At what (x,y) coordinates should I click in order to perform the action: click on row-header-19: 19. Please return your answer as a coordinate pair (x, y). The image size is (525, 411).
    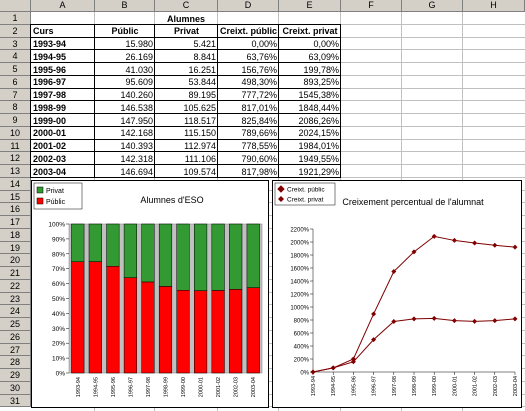
    Looking at the image, I should click on (15, 248).